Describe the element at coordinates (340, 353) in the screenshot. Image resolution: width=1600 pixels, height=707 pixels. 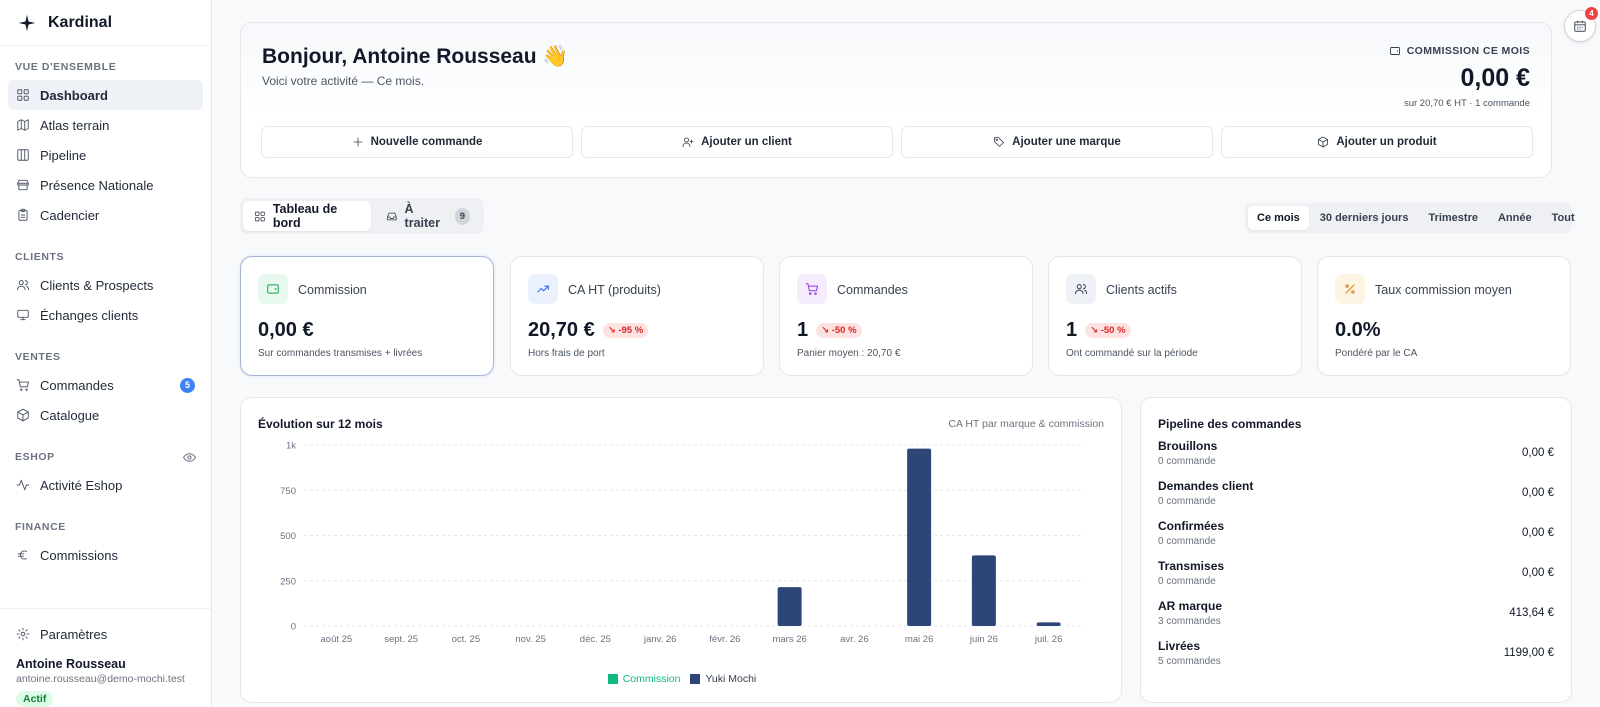
I see `kpi-subtext: Sur commandes transmises + livrées` at that location.